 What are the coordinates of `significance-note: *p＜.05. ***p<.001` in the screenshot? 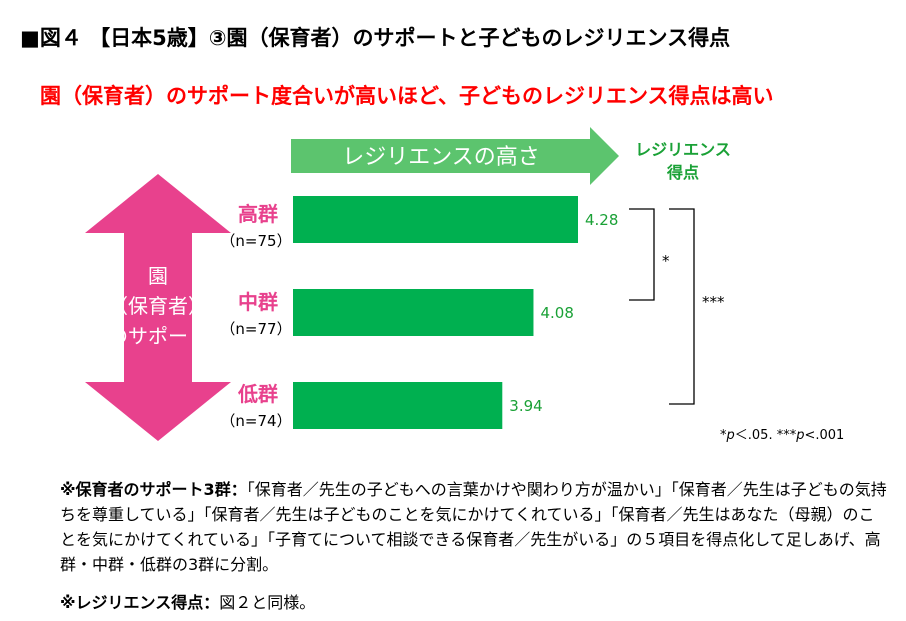 It's located at (782, 433).